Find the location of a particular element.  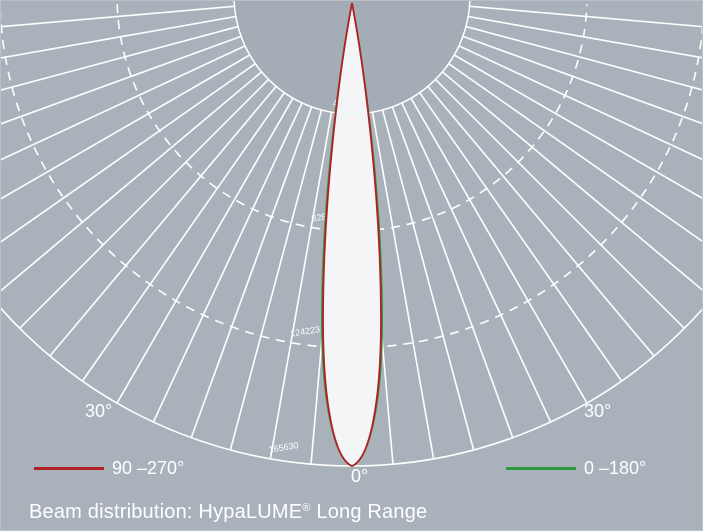

legend-swatch-green is located at coordinates (541, 468).